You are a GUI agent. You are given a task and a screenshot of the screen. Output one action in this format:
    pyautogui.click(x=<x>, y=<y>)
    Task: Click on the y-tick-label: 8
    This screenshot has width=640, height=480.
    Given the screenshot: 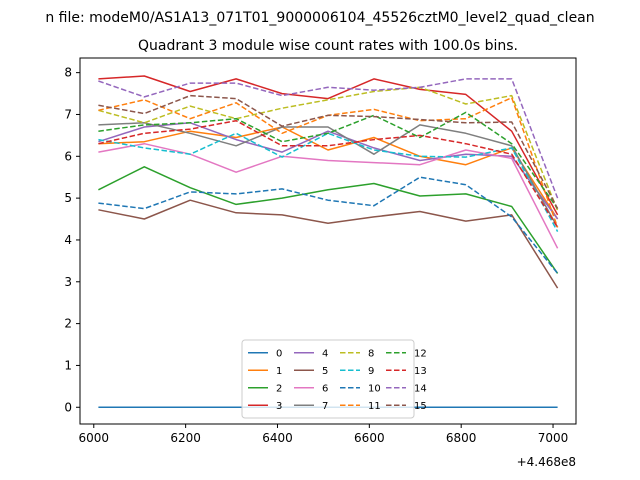 What is the action you would take?
    pyautogui.click(x=68, y=73)
    